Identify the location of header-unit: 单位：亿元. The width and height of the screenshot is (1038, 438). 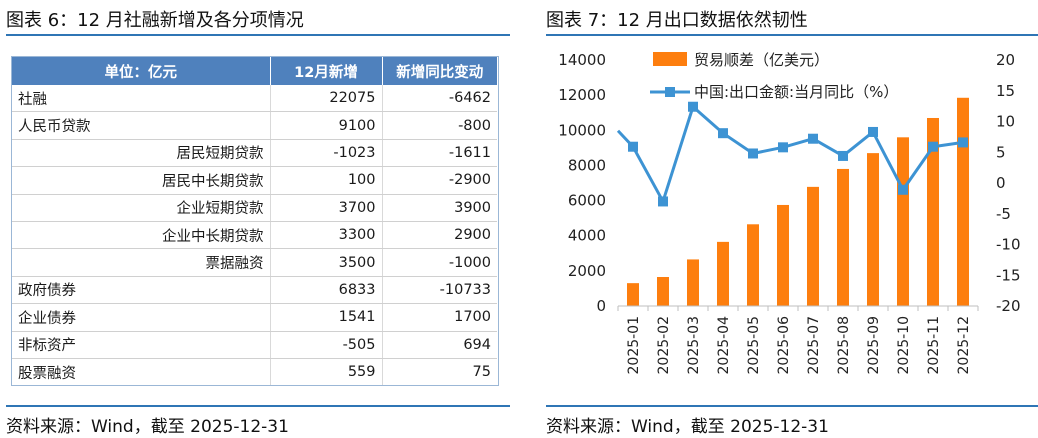
(141, 71).